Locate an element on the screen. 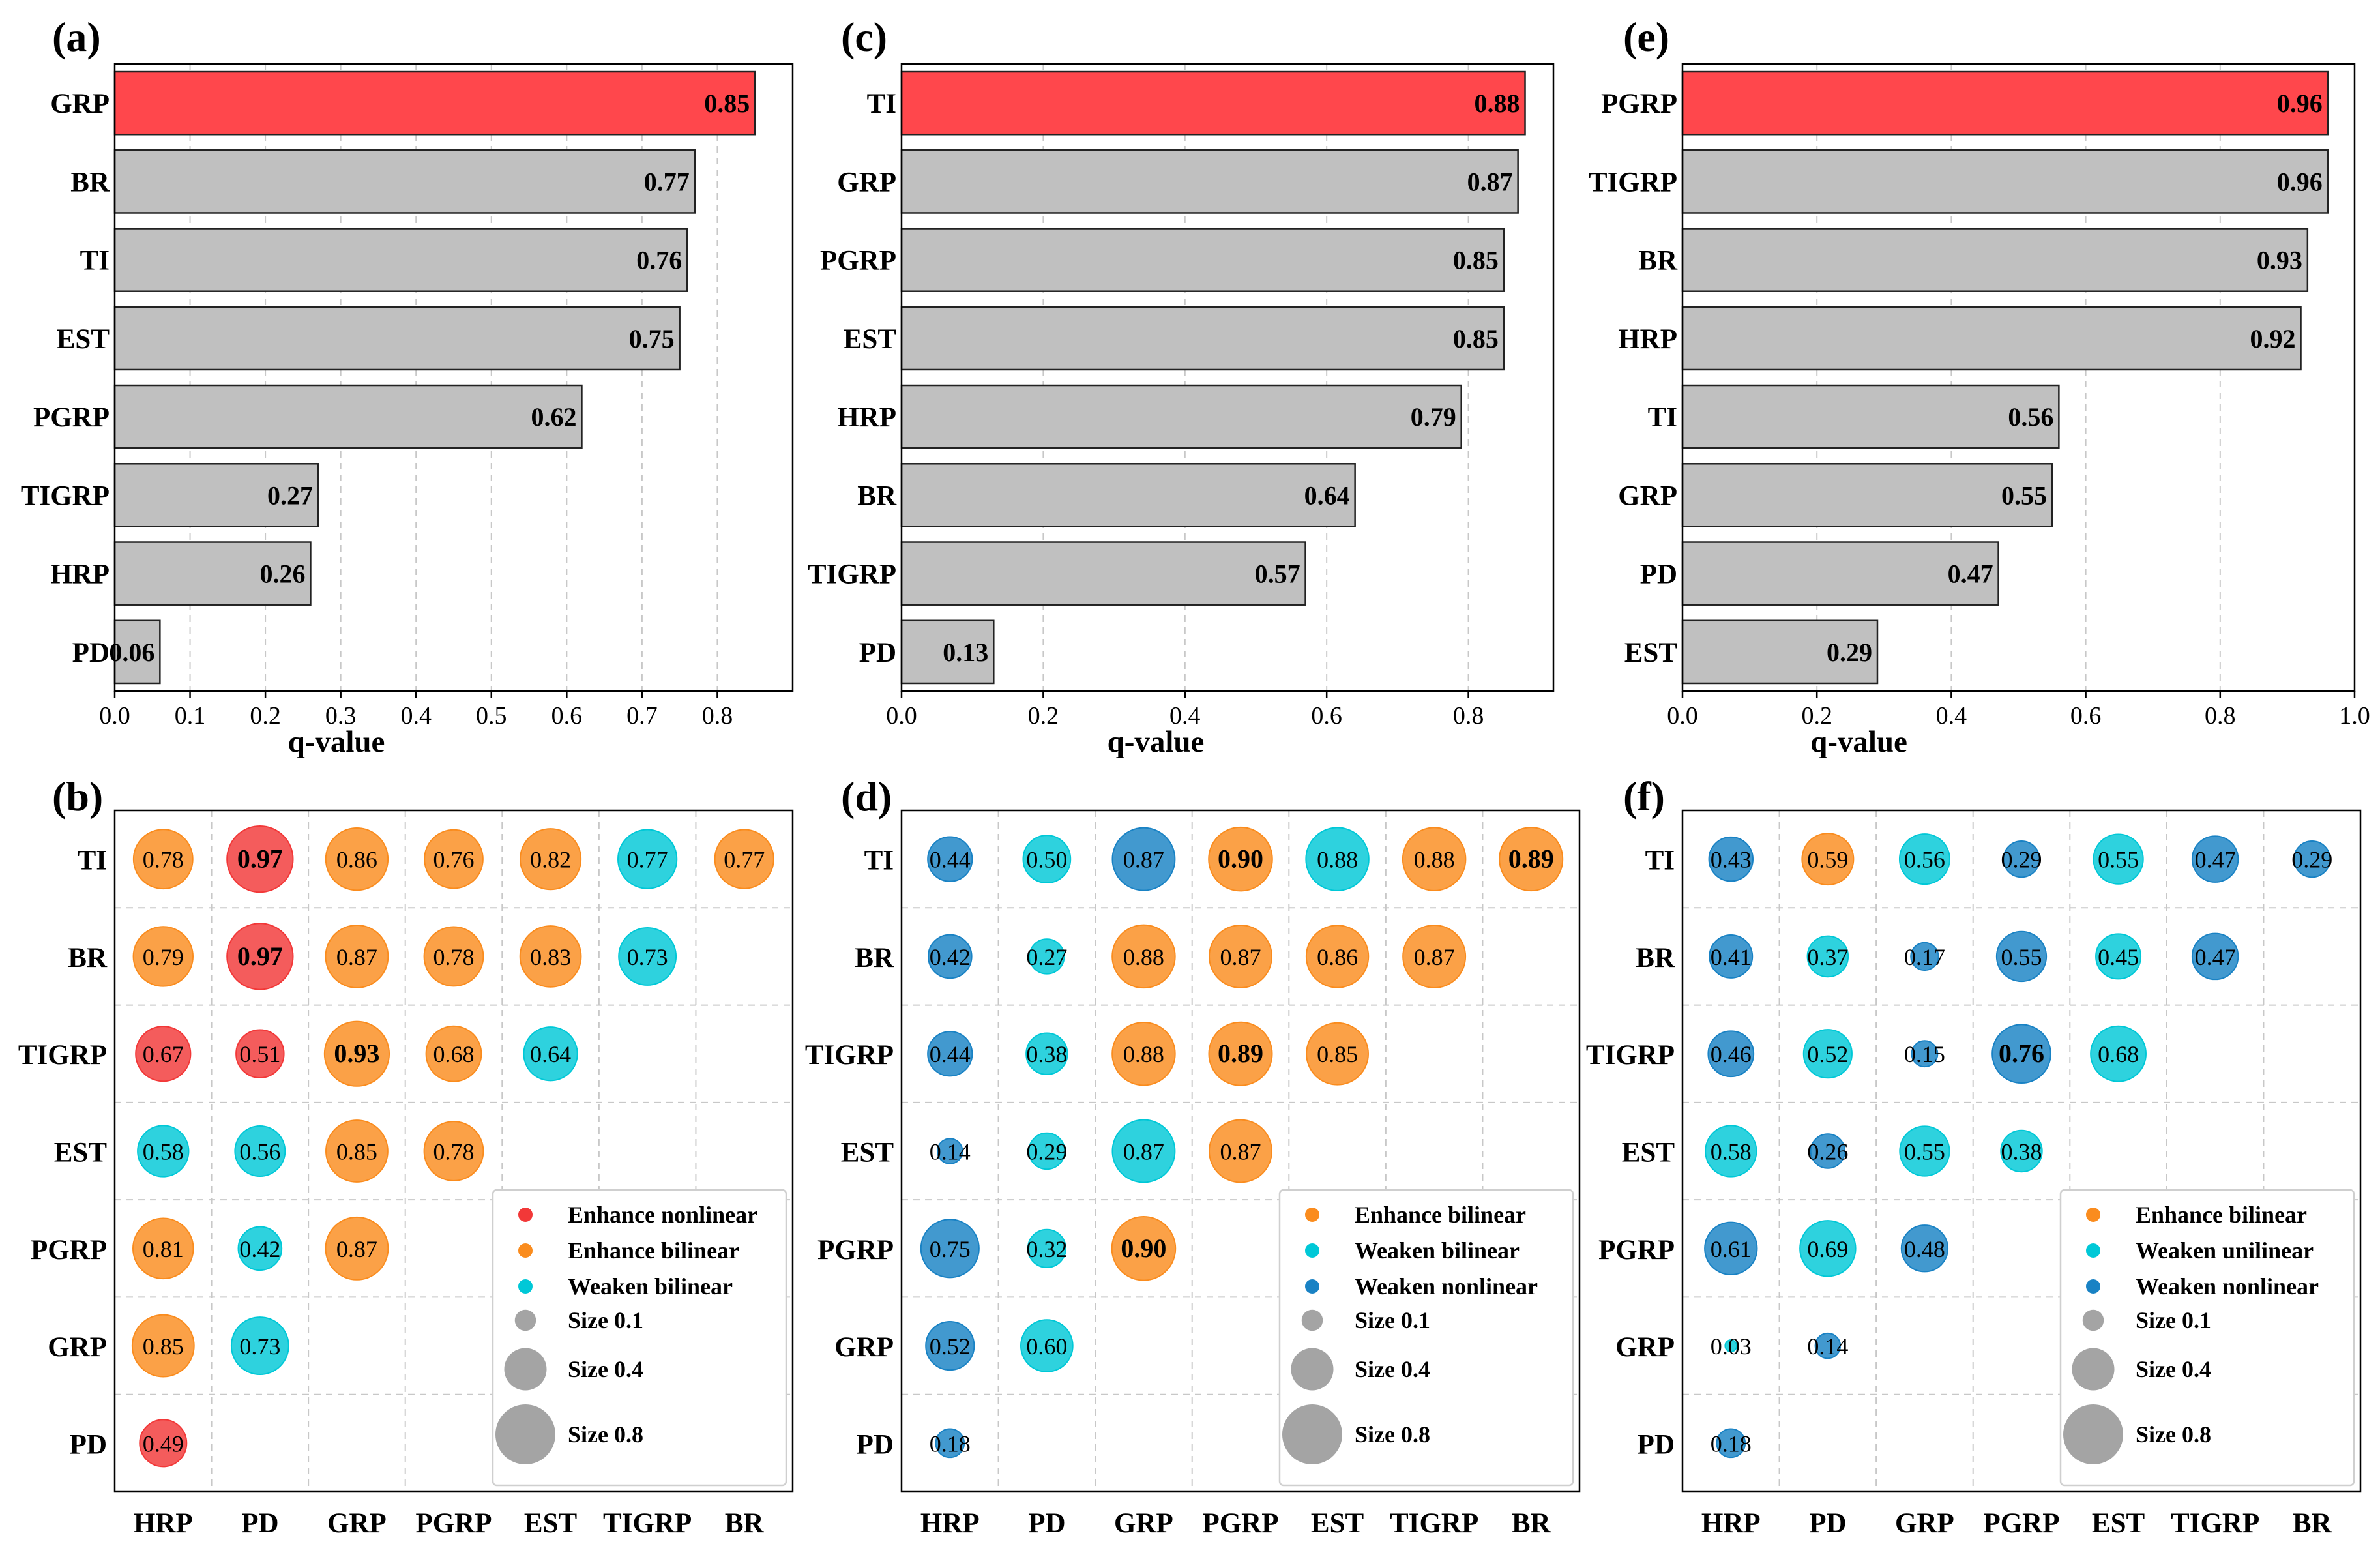  bar-value-label: 0.76 is located at coordinates (659, 261).